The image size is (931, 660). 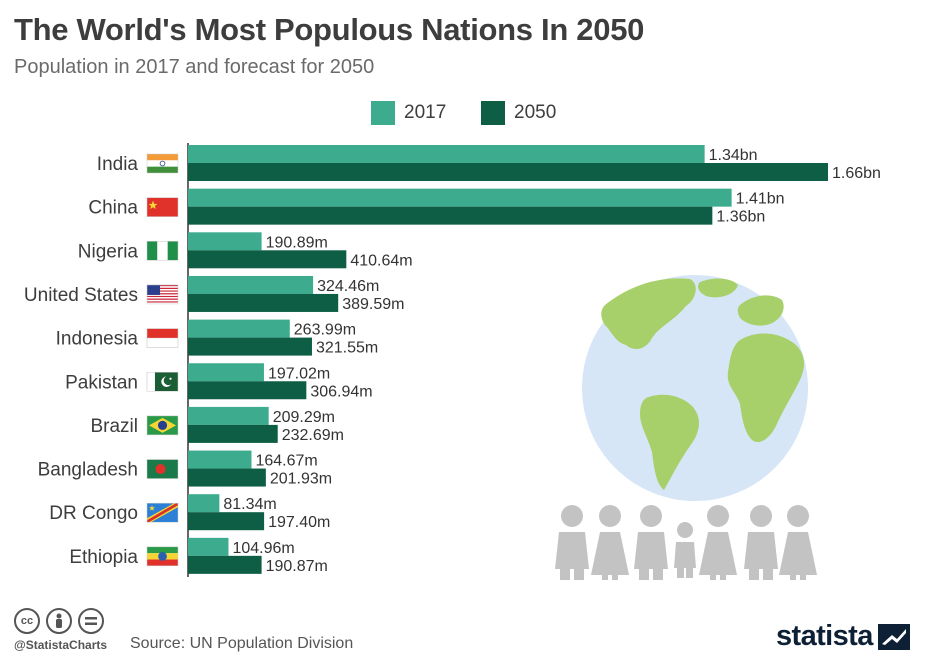 What do you see at coordinates (101, 382) in the screenshot?
I see `category-label: Pakistan` at bounding box center [101, 382].